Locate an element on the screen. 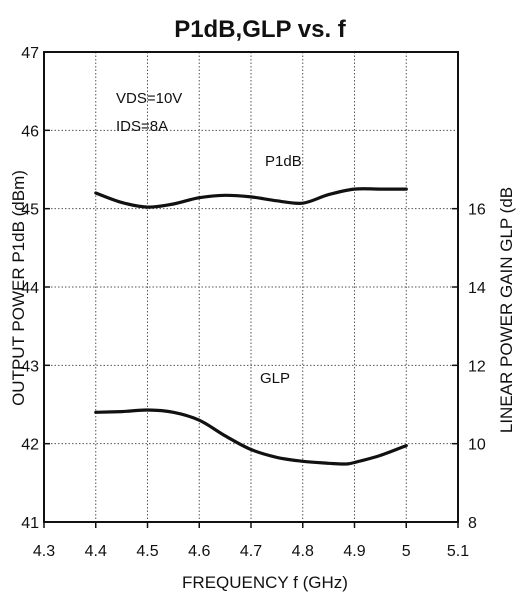  y-left-tick-label: 42 is located at coordinates (30, 445).